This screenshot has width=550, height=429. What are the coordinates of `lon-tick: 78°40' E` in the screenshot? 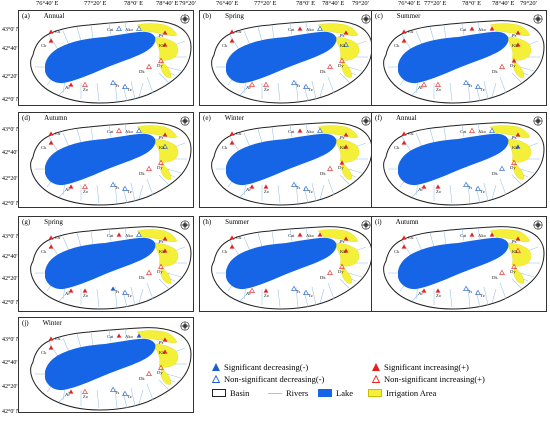 It's located at (333, 3).